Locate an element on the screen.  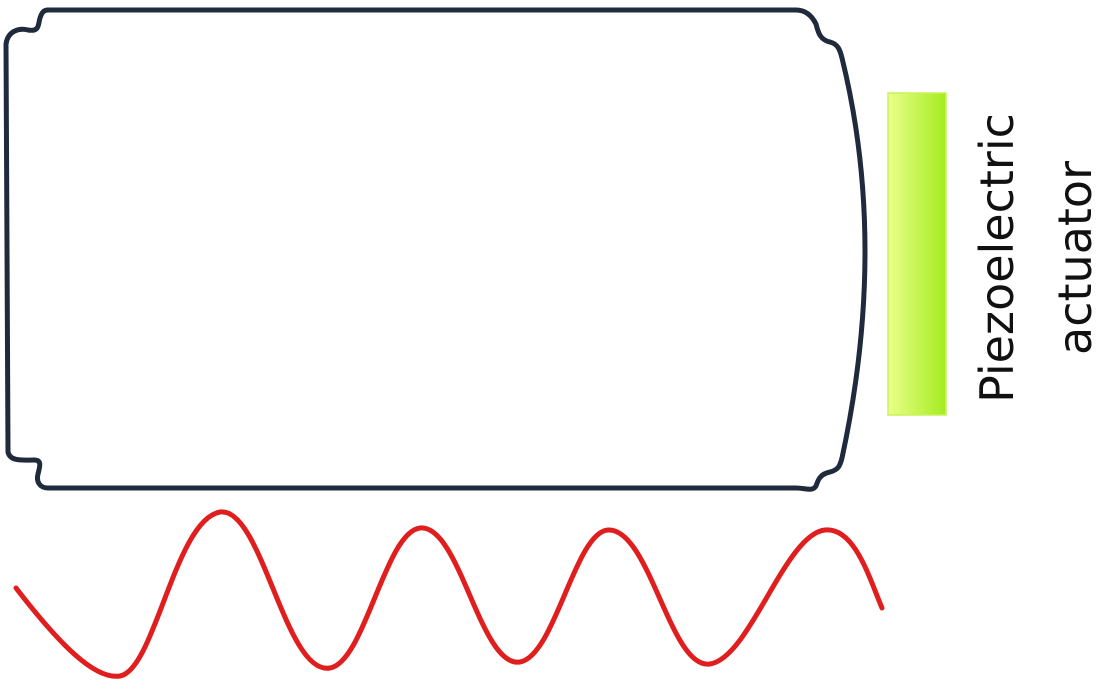
piezoelectric-actuator-block is located at coordinates (917, 254).